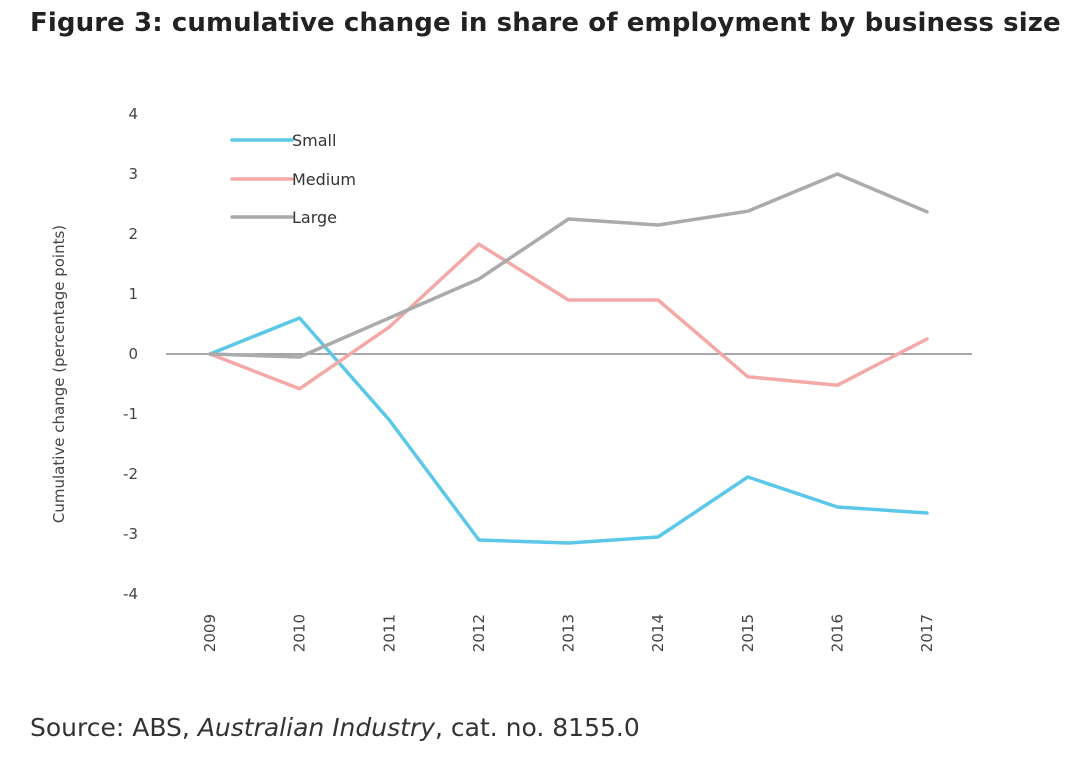  What do you see at coordinates (324, 179) in the screenshot?
I see `legend-label-medium: Medium` at bounding box center [324, 179].